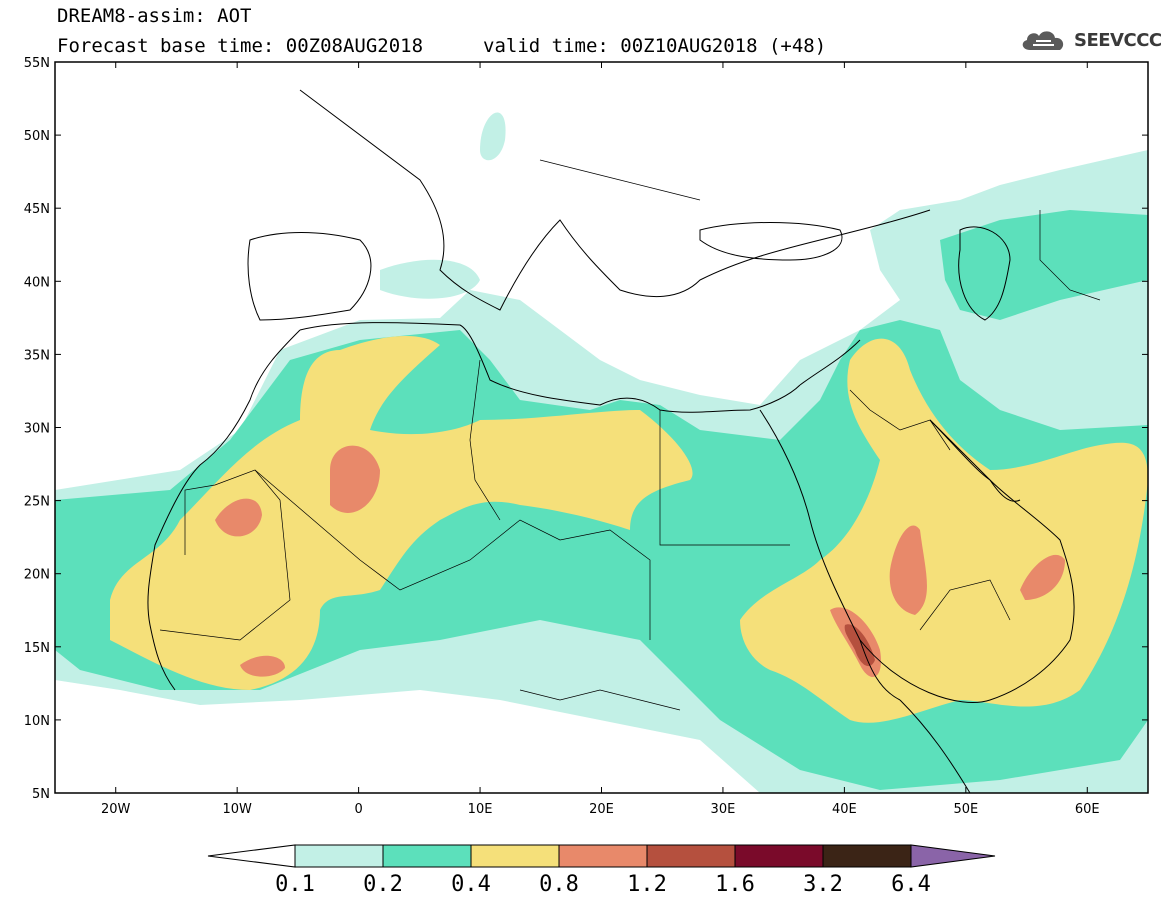  I want to click on lat-tick-label: 50N, so click(37, 136).